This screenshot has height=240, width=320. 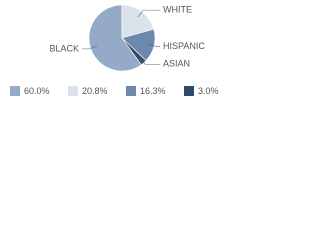 What do you see at coordinates (184, 46) in the screenshot?
I see `slice-label: HISPANIC` at bounding box center [184, 46].